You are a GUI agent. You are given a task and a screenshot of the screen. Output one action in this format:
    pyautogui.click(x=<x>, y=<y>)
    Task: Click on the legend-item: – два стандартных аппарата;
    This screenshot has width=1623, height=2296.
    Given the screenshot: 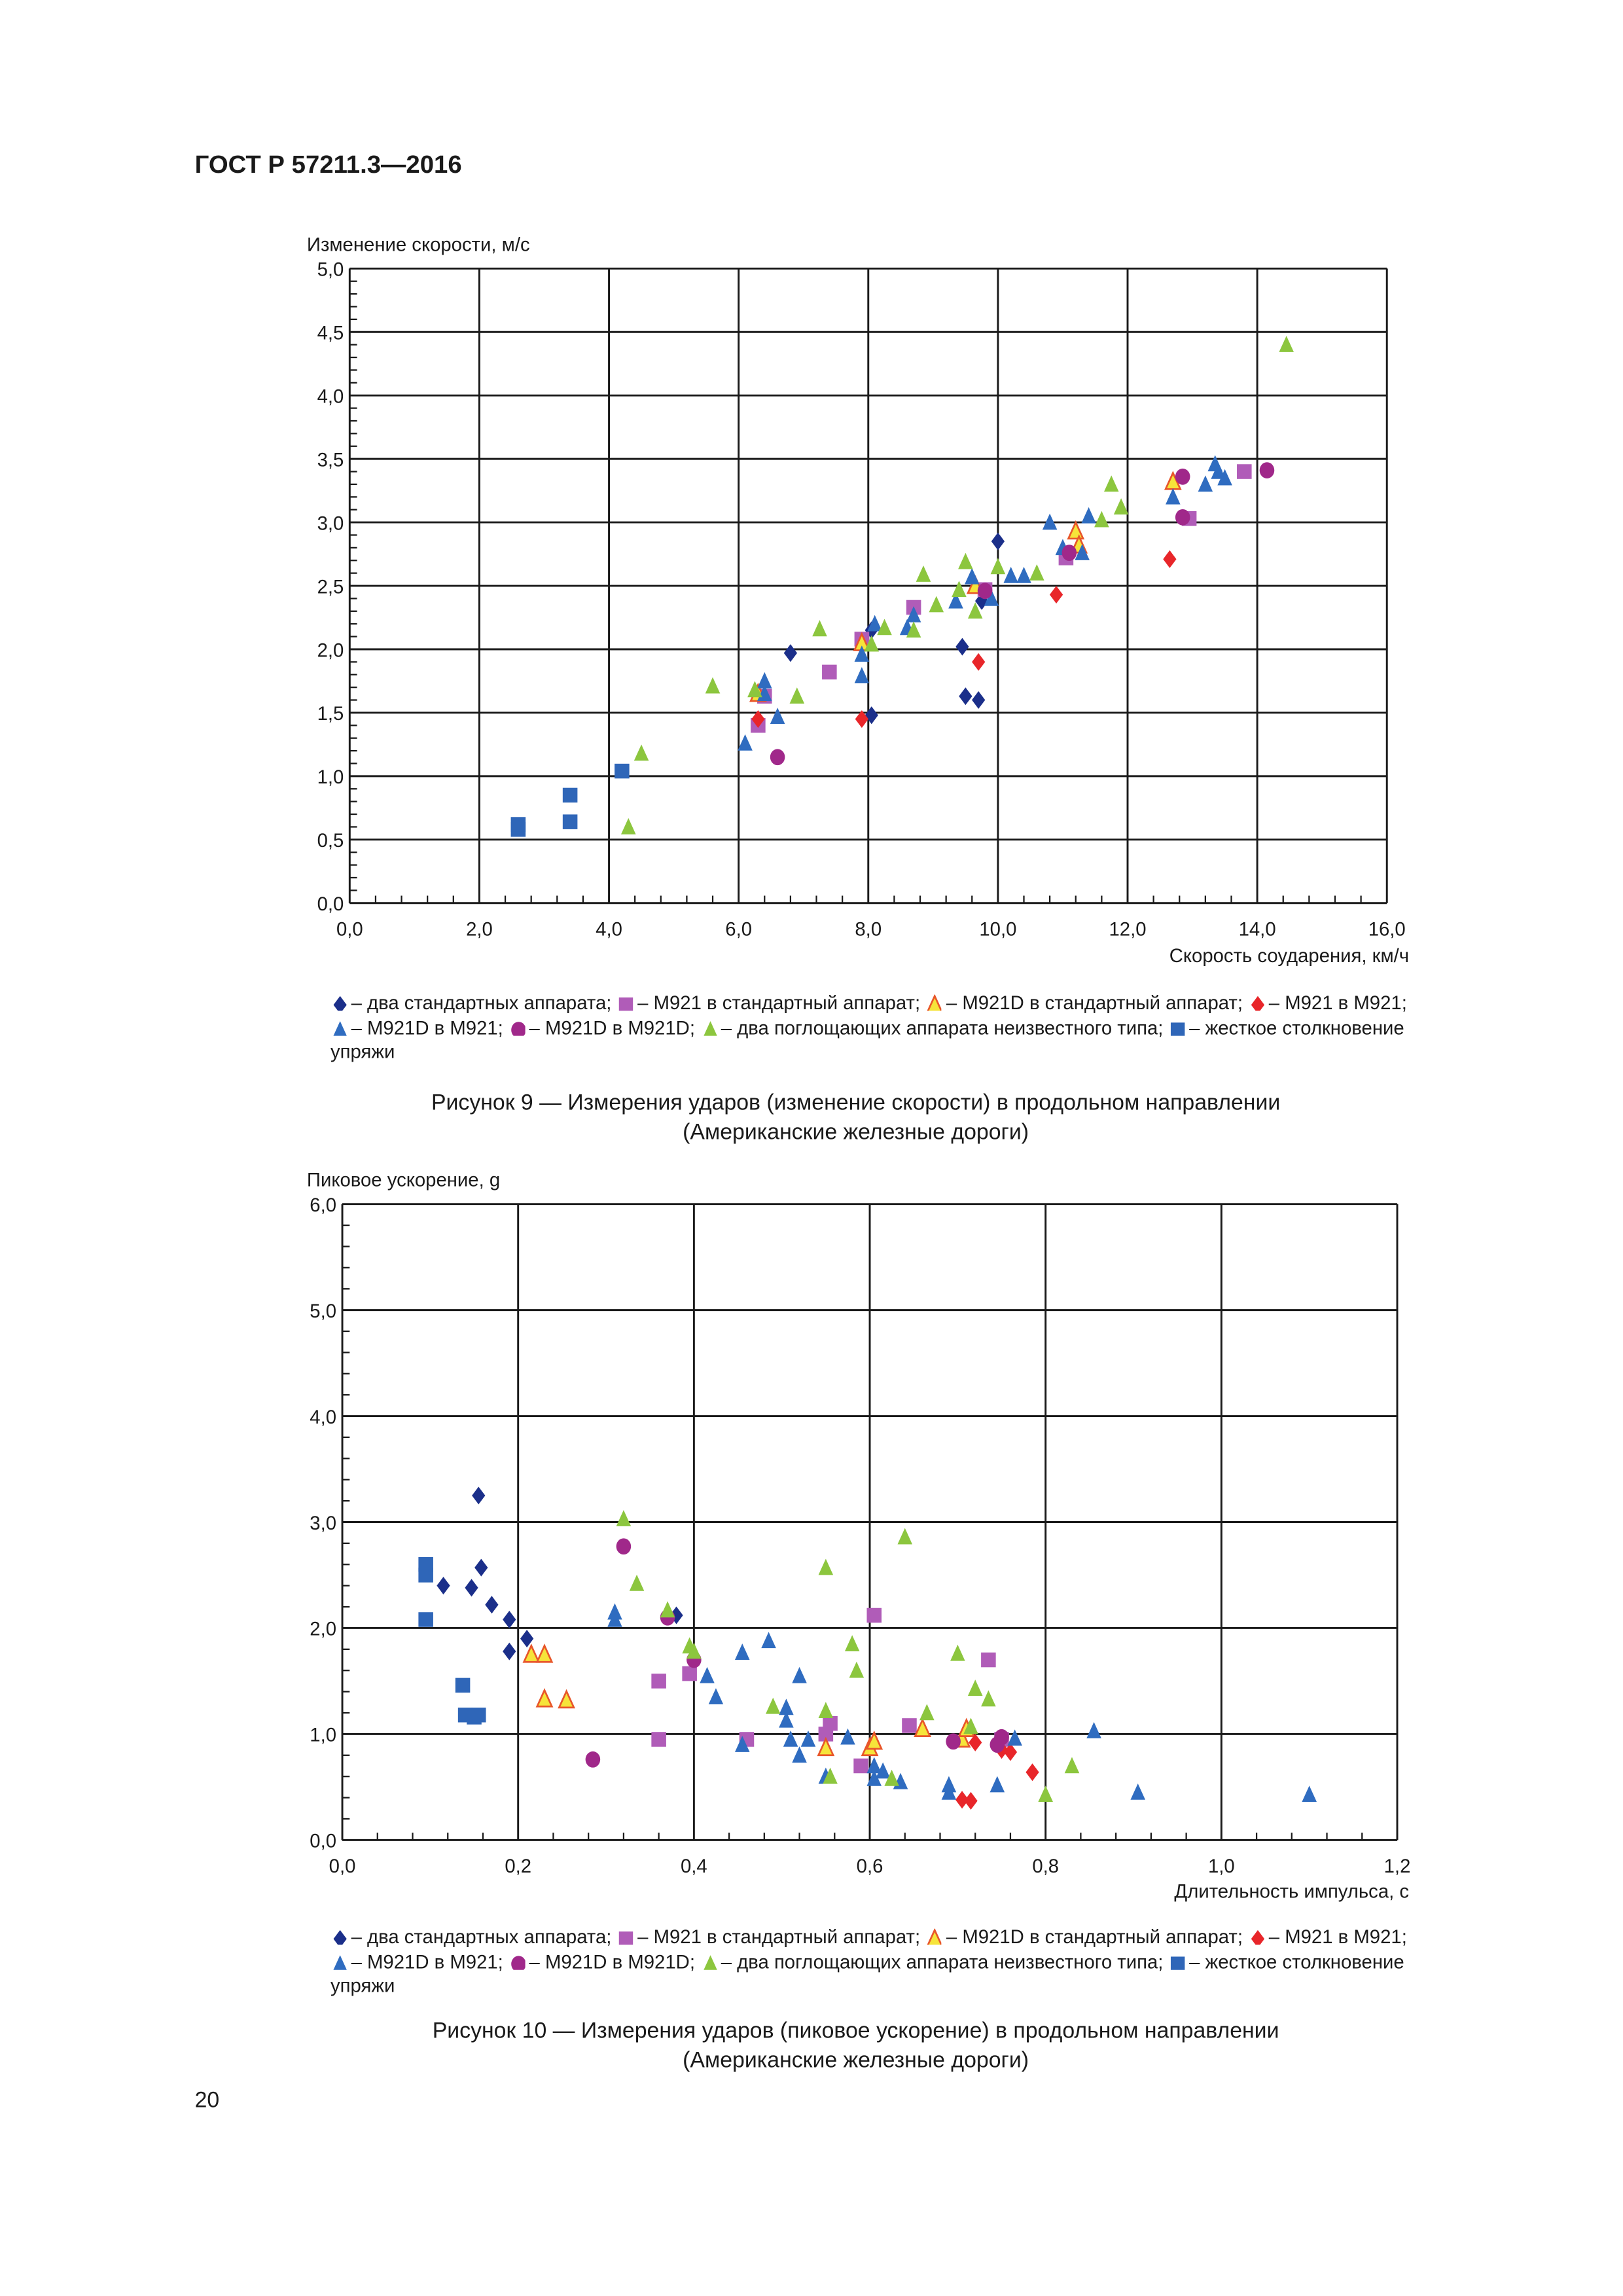 What is the action you would take?
    pyautogui.click(x=470, y=1937)
    